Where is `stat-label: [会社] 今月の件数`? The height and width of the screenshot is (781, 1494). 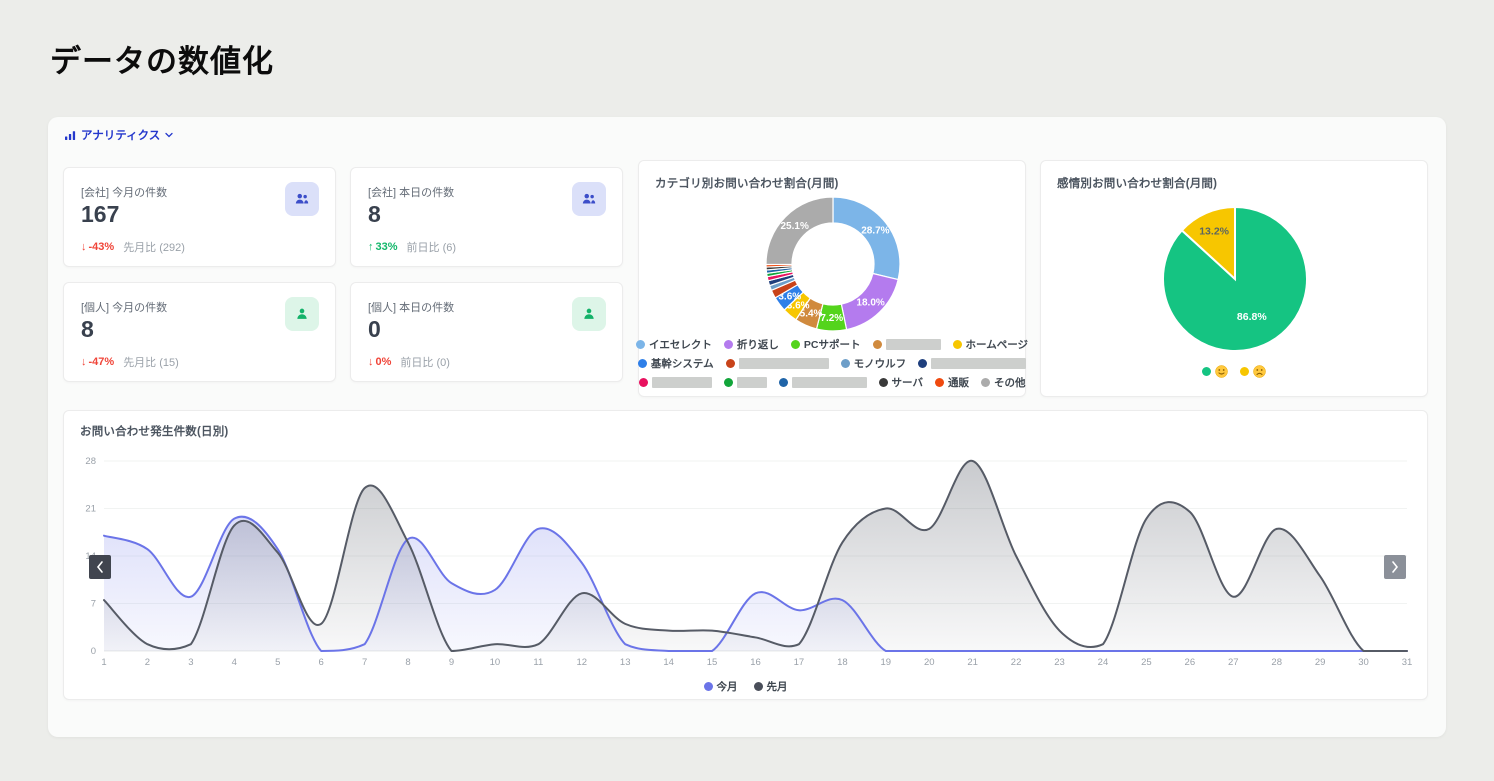 stat-label: [会社] 今月の件数 is located at coordinates (124, 193).